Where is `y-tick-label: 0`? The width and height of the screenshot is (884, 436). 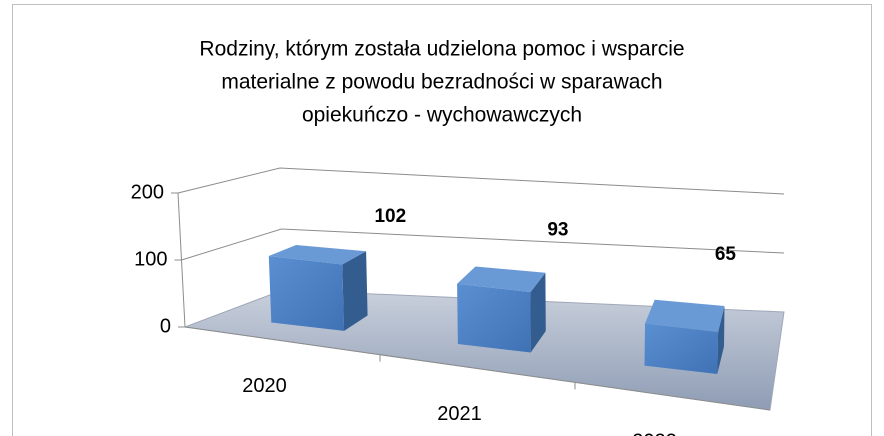 y-tick-label: 0 is located at coordinates (165, 326).